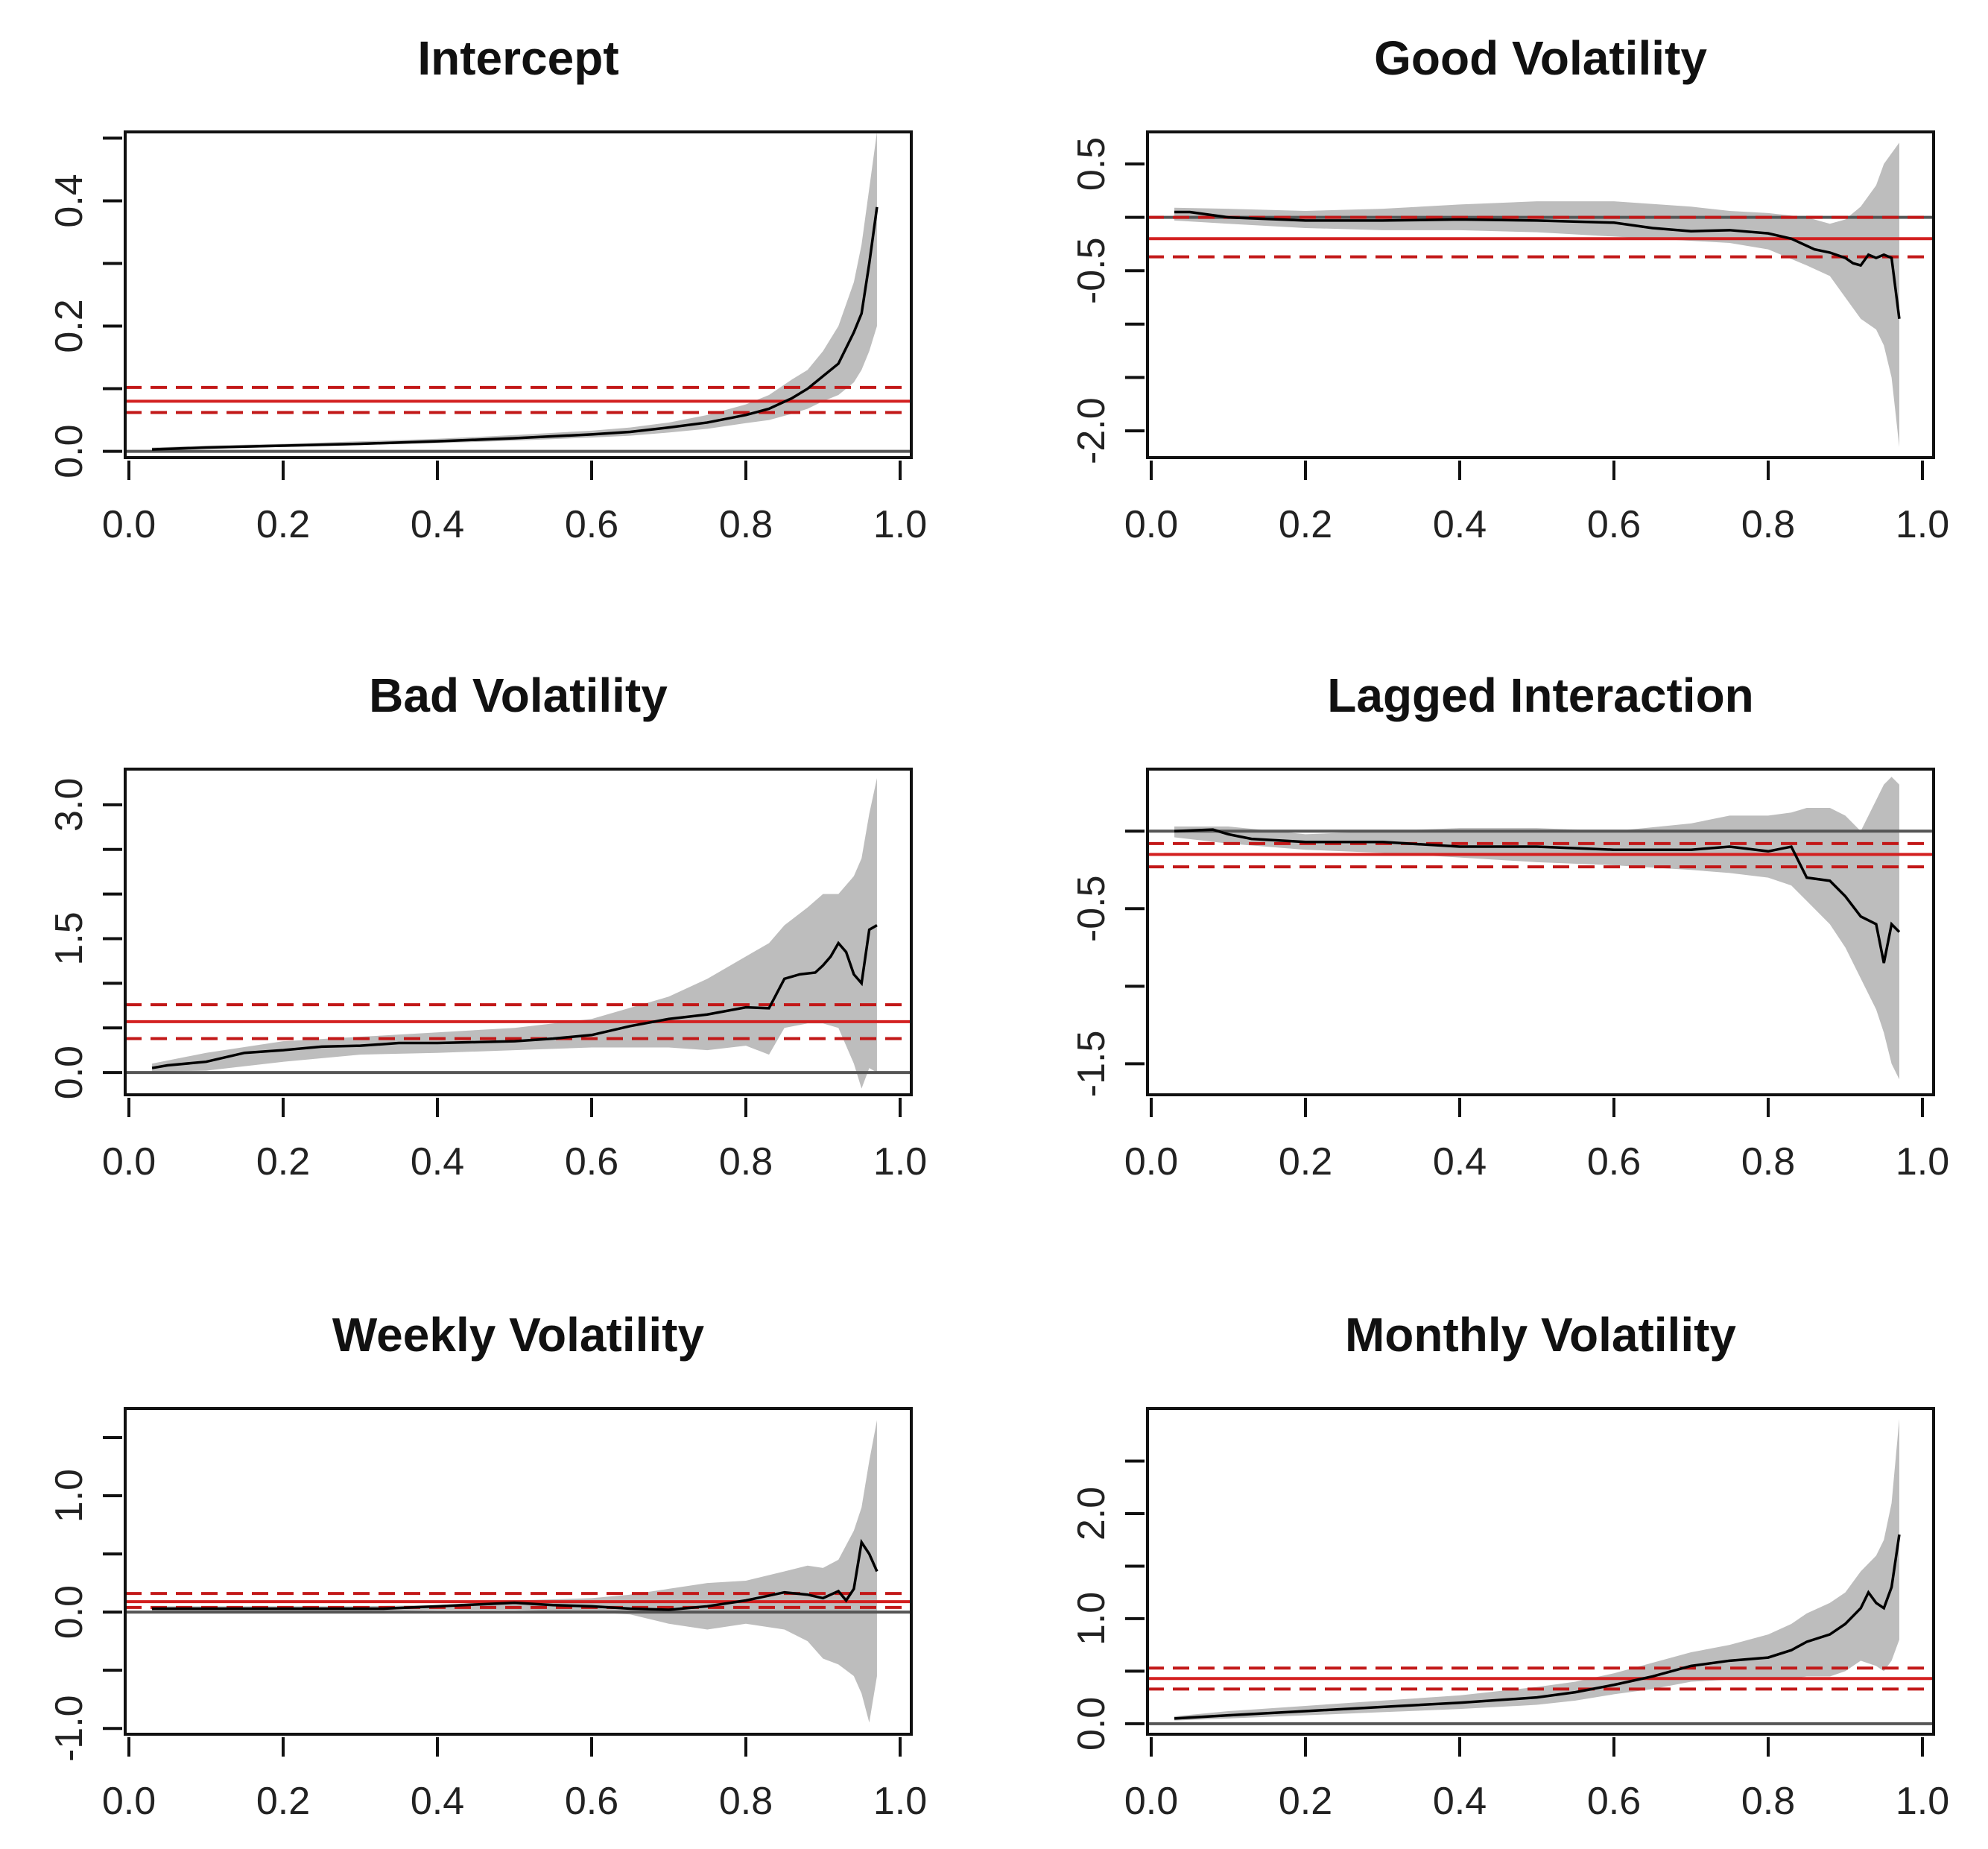 The width and height of the screenshot is (1988, 1849). I want to click on y-tick-label: 0.5, so click(1091, 164).